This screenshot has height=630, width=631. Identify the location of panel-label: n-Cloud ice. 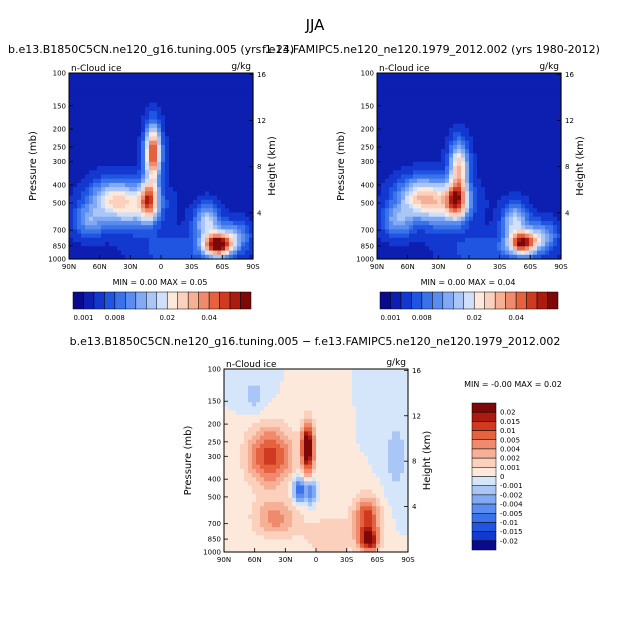
(404, 69).